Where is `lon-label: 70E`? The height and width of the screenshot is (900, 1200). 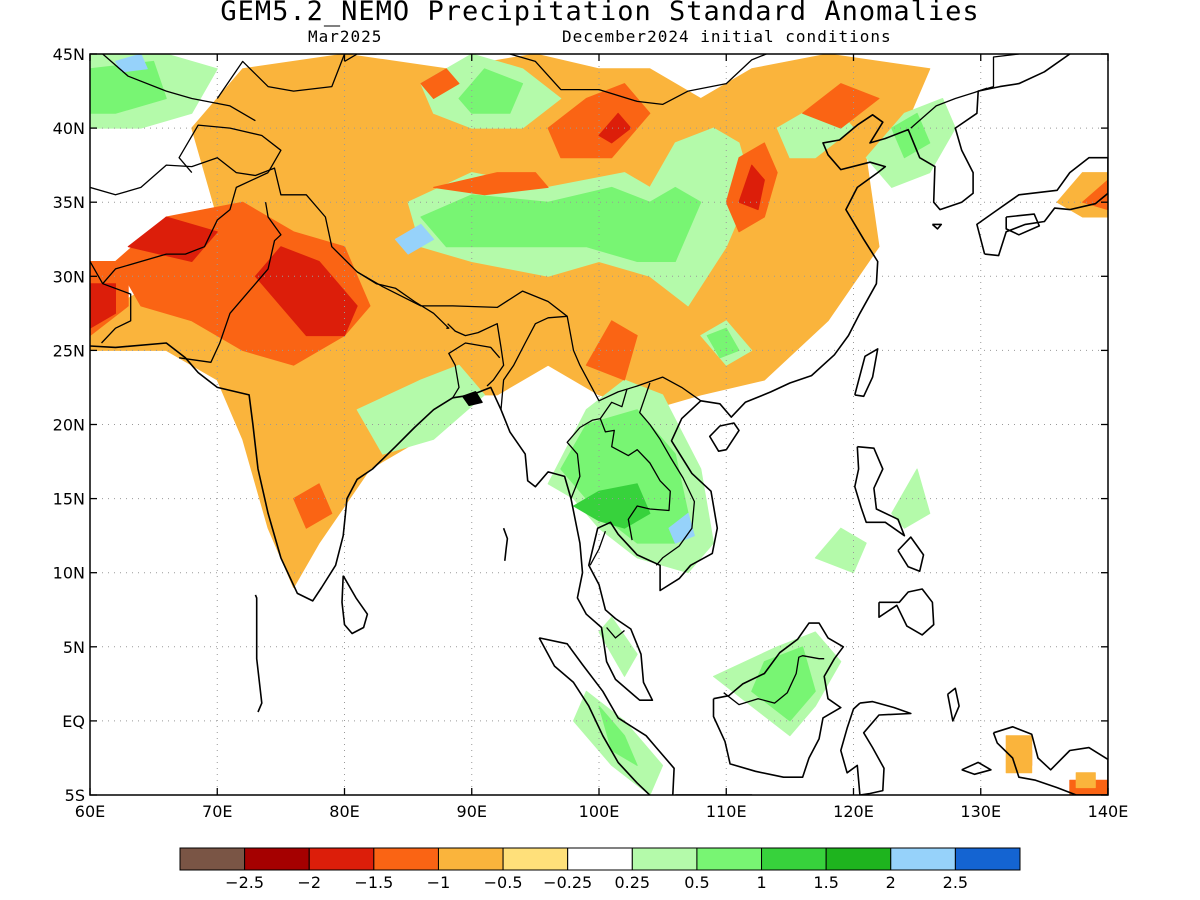 lon-label: 70E is located at coordinates (217, 811).